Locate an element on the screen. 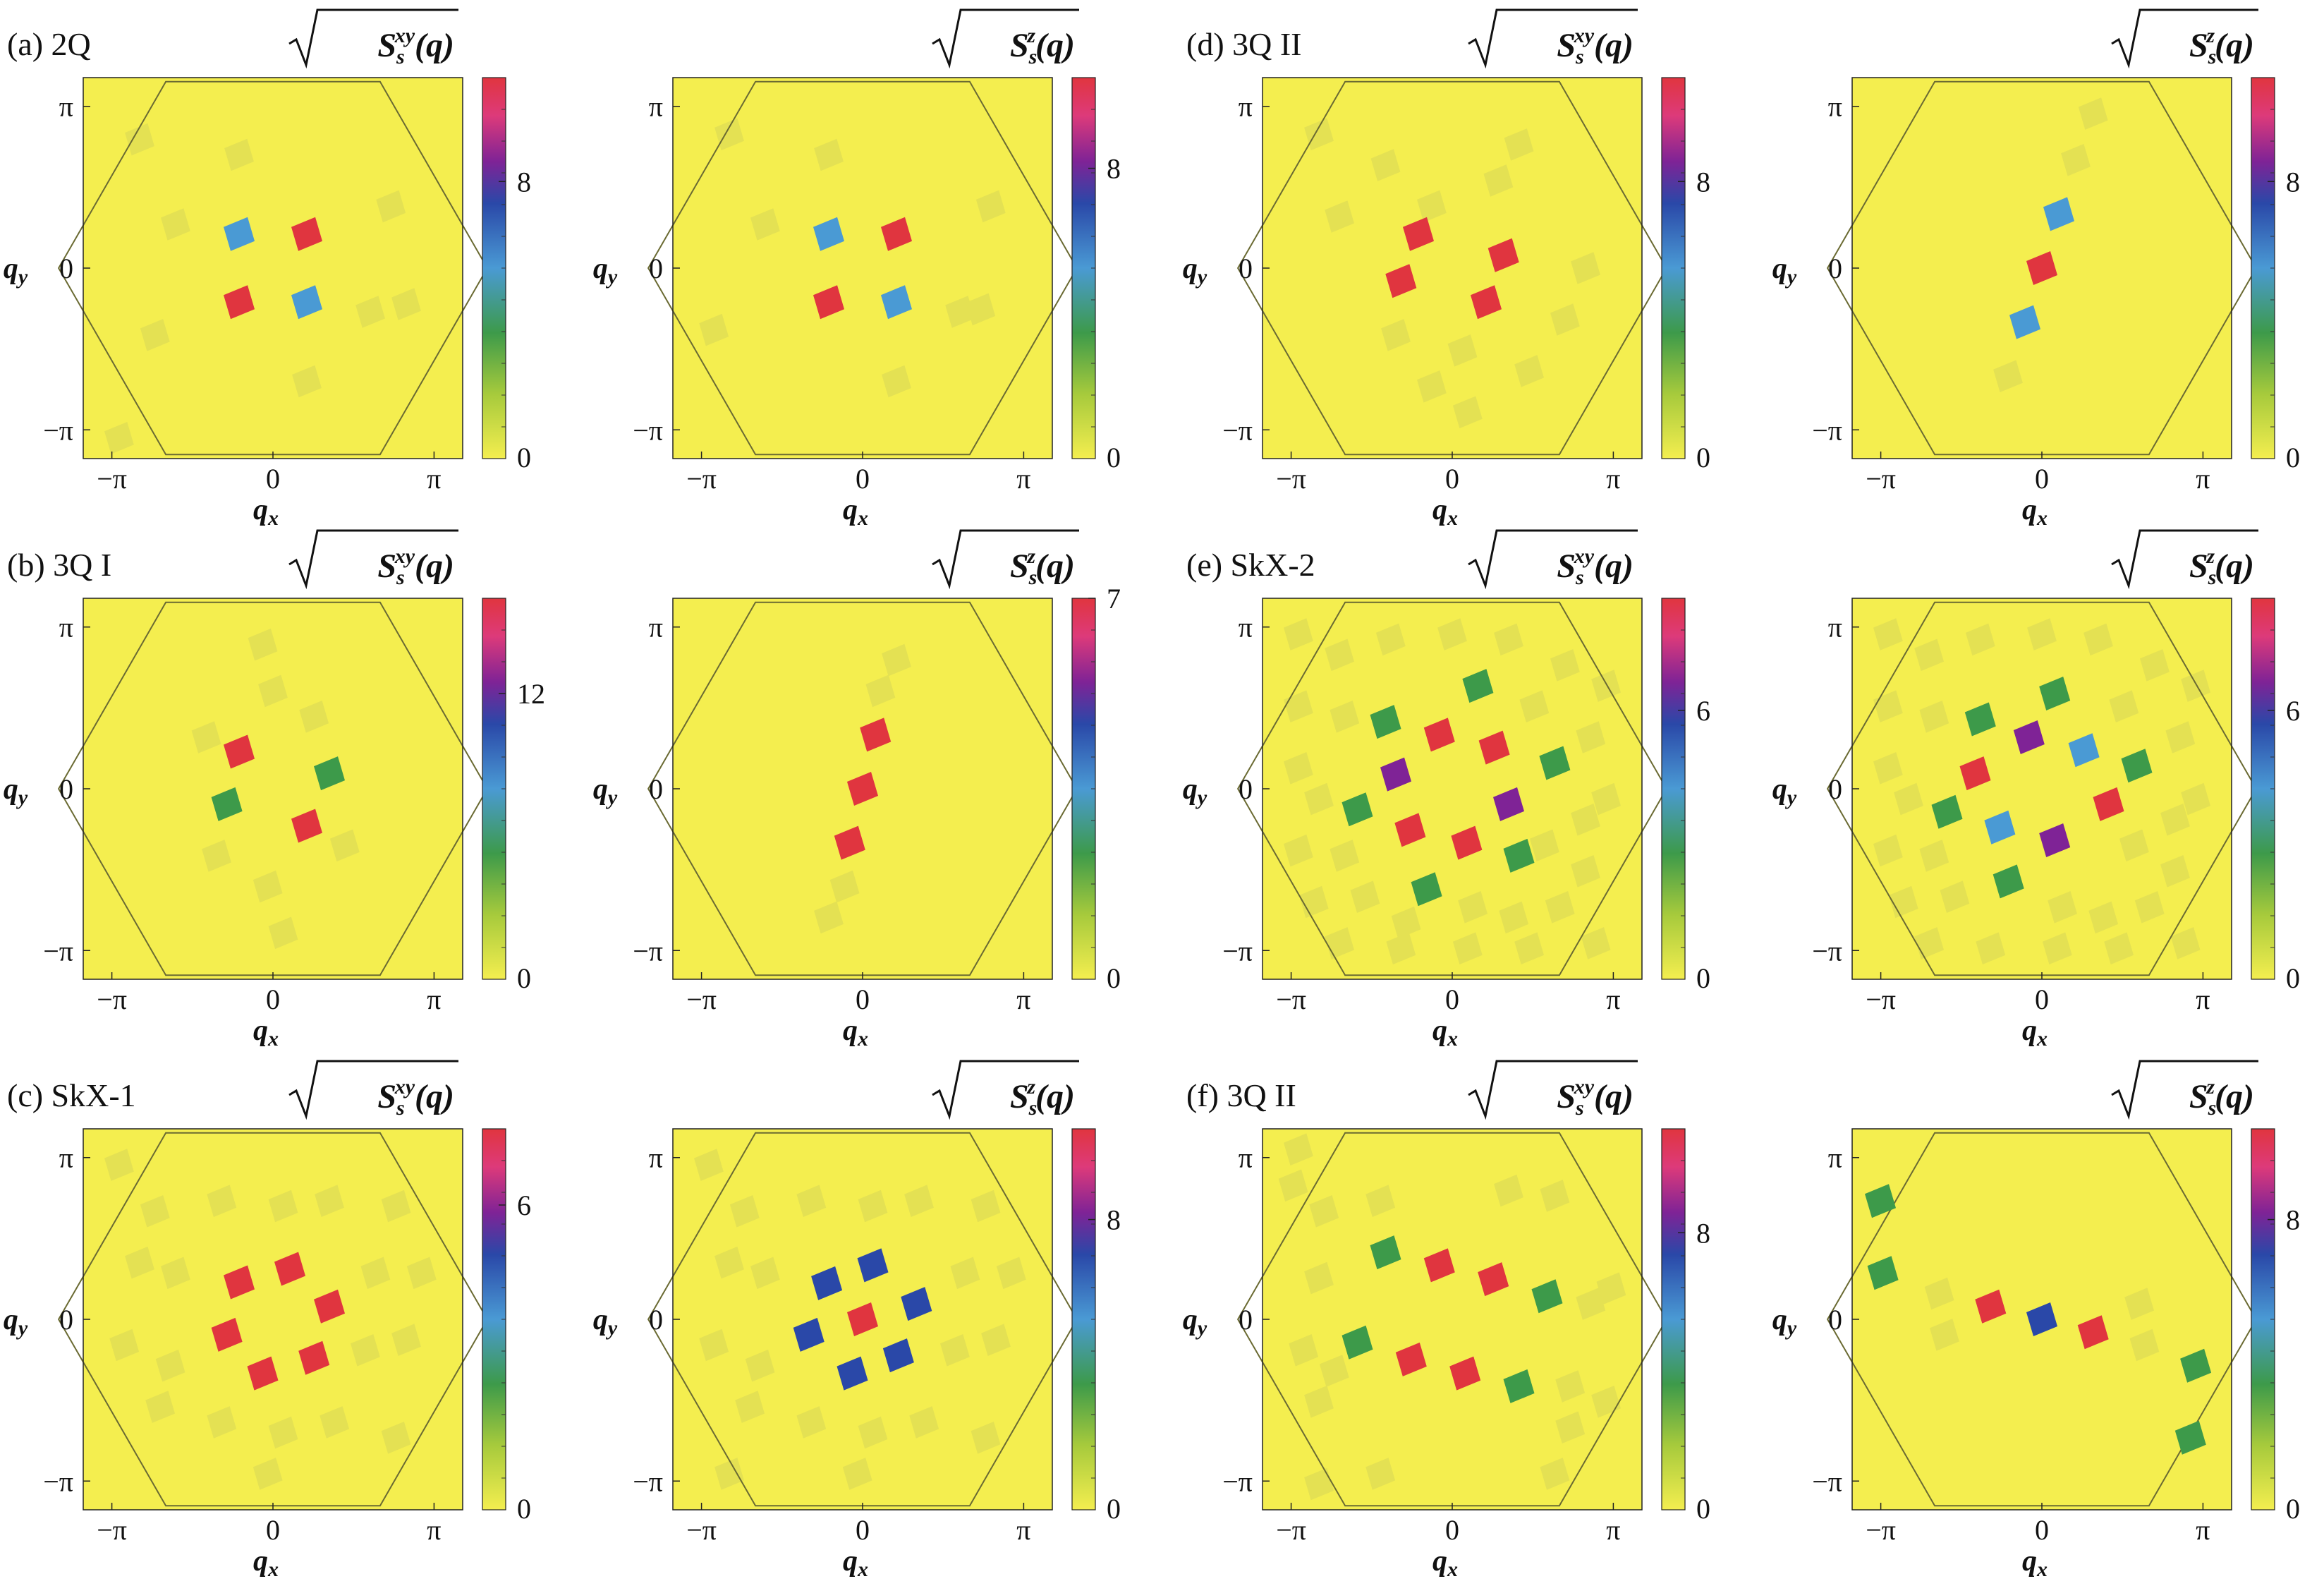  colorbar-label: Ssxy(q) is located at coordinates (1595, 1097).